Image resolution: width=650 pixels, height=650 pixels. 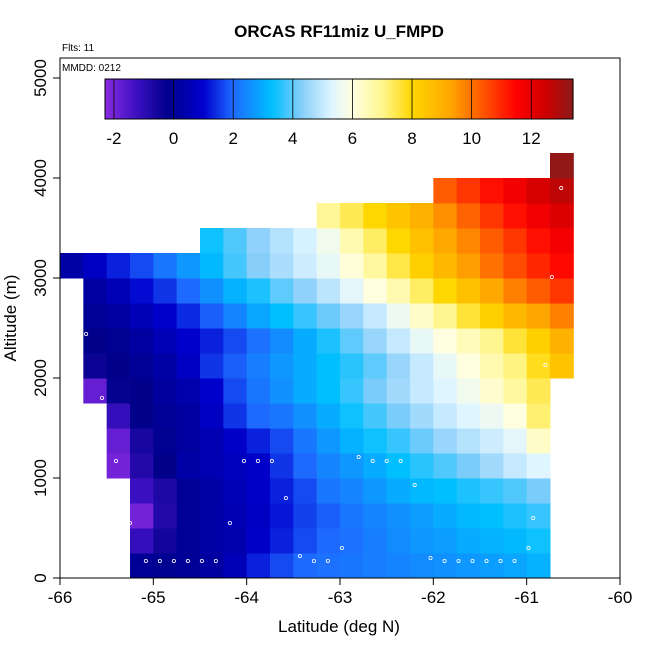 I want to click on colorbar-ticks: -2 0 2 4 6 8 10 12, so click(x=323, y=113).